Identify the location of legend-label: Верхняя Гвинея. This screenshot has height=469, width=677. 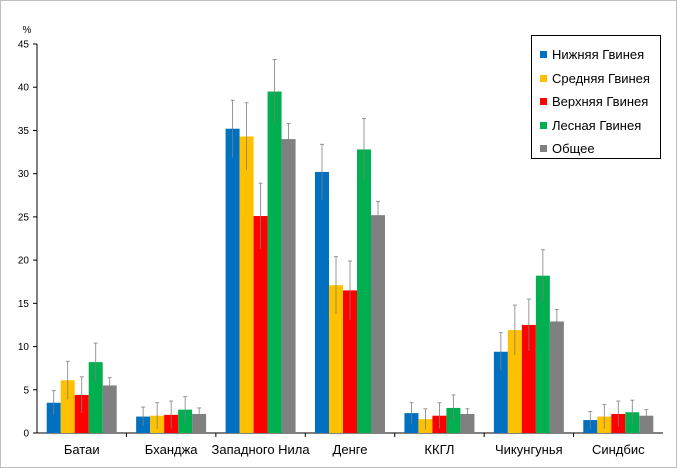
(600, 102).